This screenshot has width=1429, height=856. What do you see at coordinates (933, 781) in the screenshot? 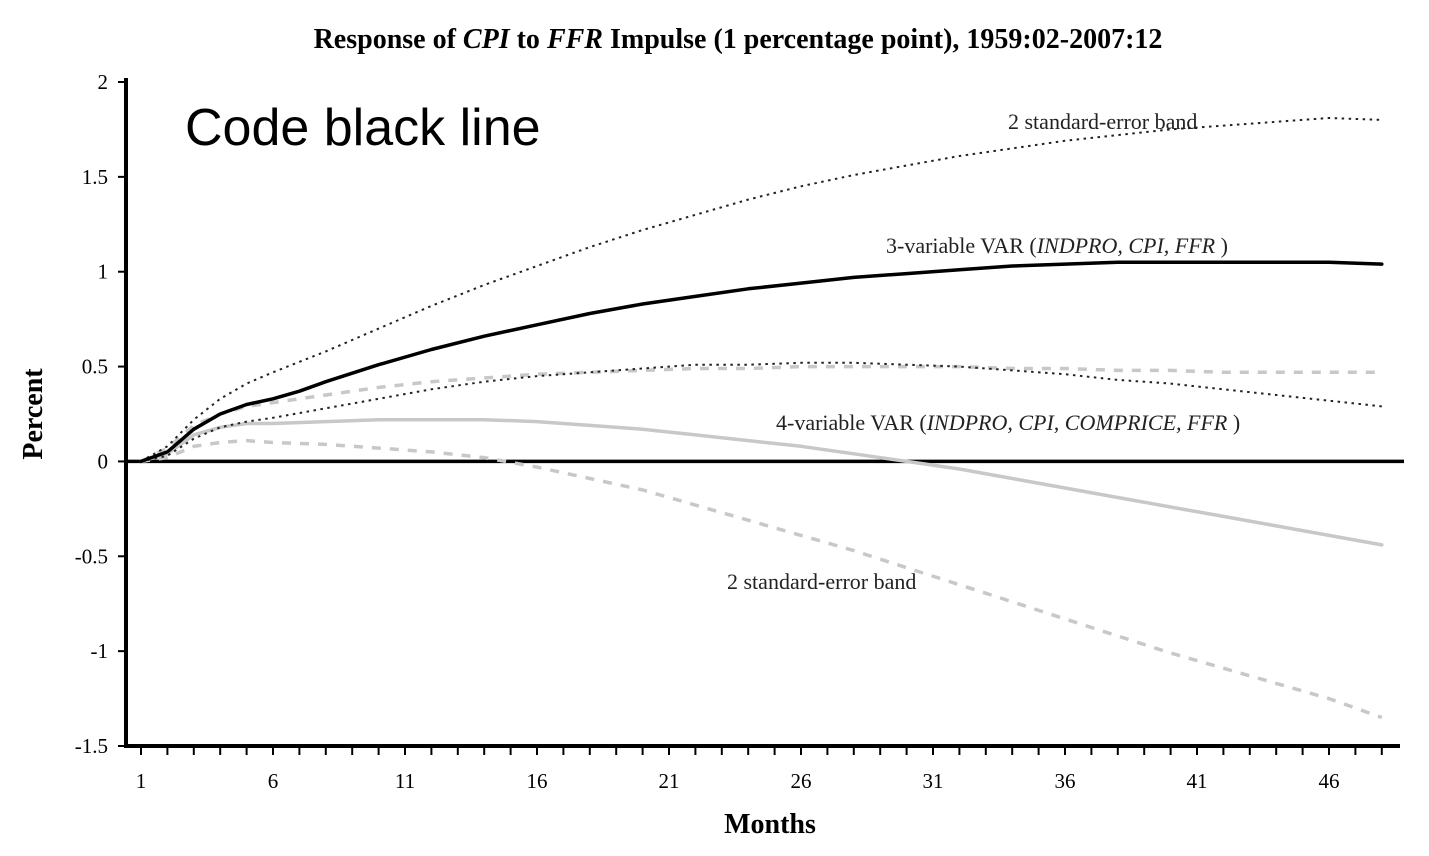
I see `x-tick-label: 31` at bounding box center [933, 781].